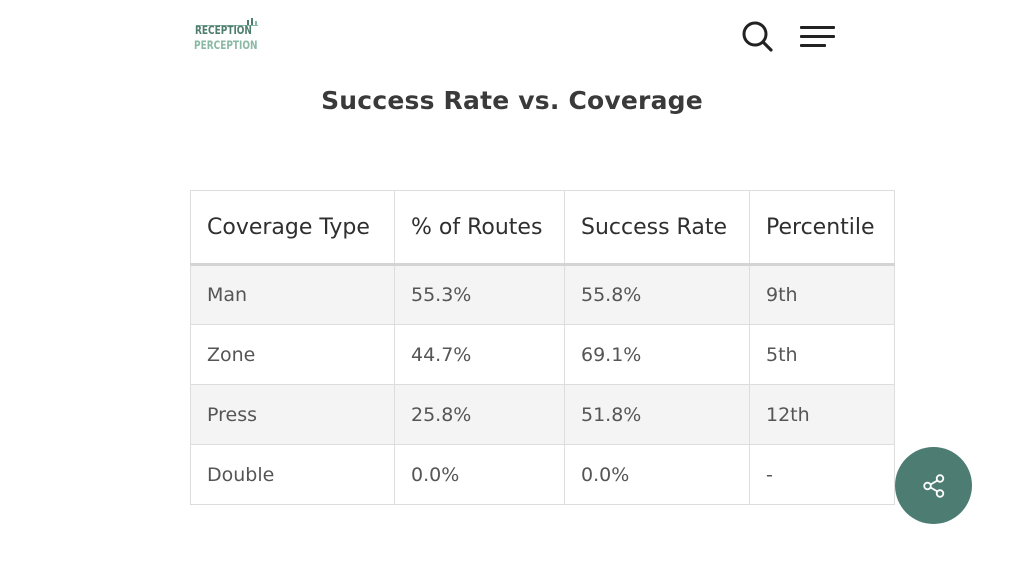 The image size is (1024, 576). What do you see at coordinates (822, 228) in the screenshot?
I see `column-header-percentile: Percentile` at bounding box center [822, 228].